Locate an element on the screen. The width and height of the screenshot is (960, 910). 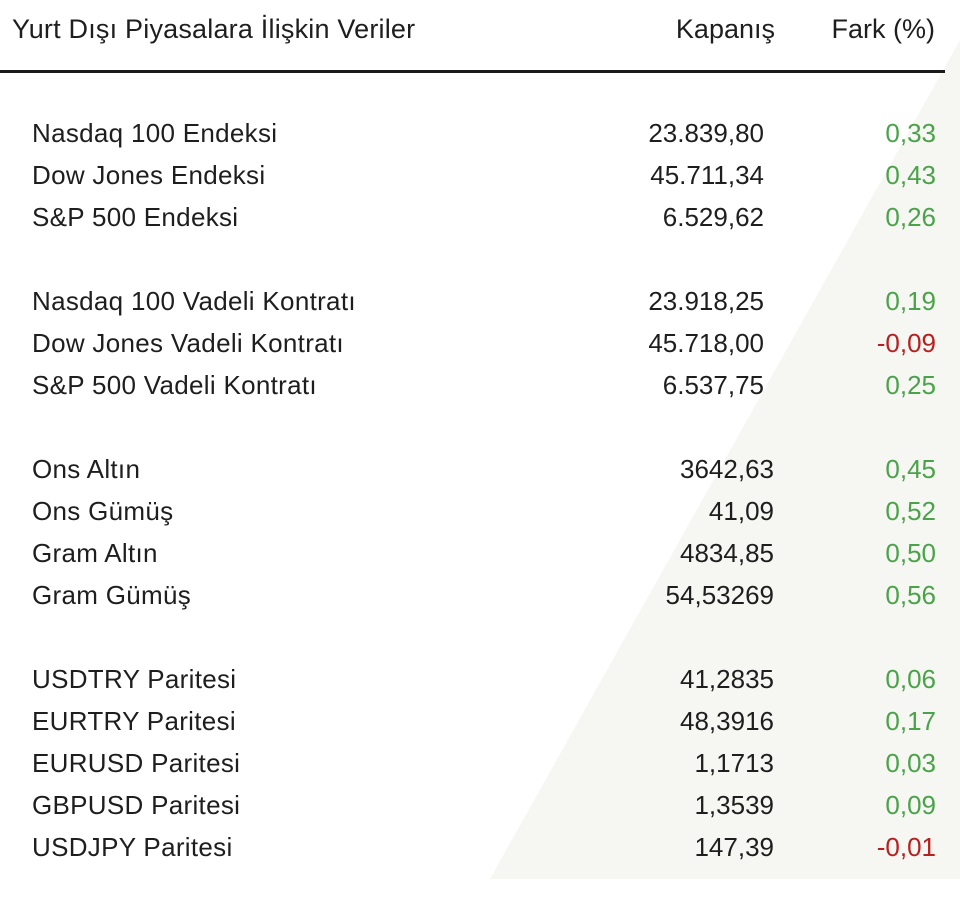
instrument-name: Nasdaq 100 Vadeli Kontratı is located at coordinates (194, 301).